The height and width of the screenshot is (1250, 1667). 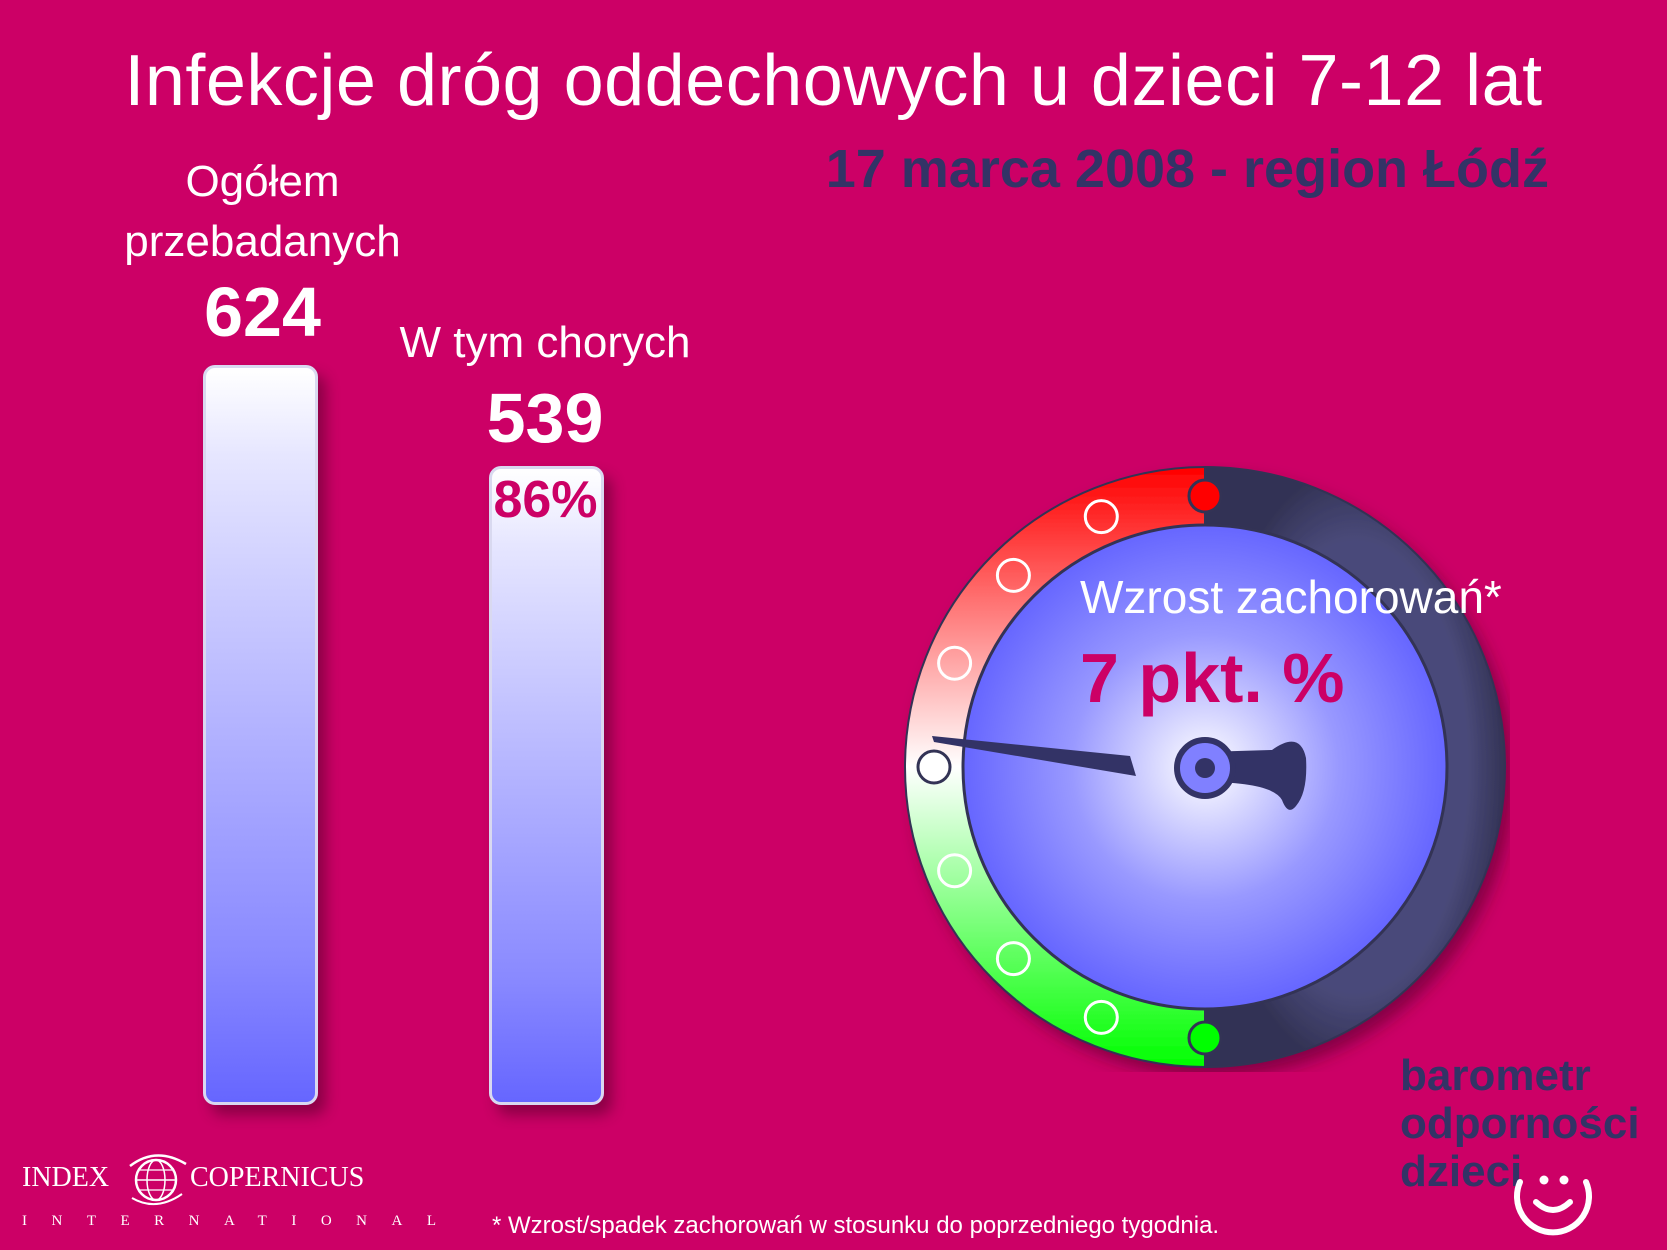 I want to click on gauge-needle, so click(x=1119, y=773).